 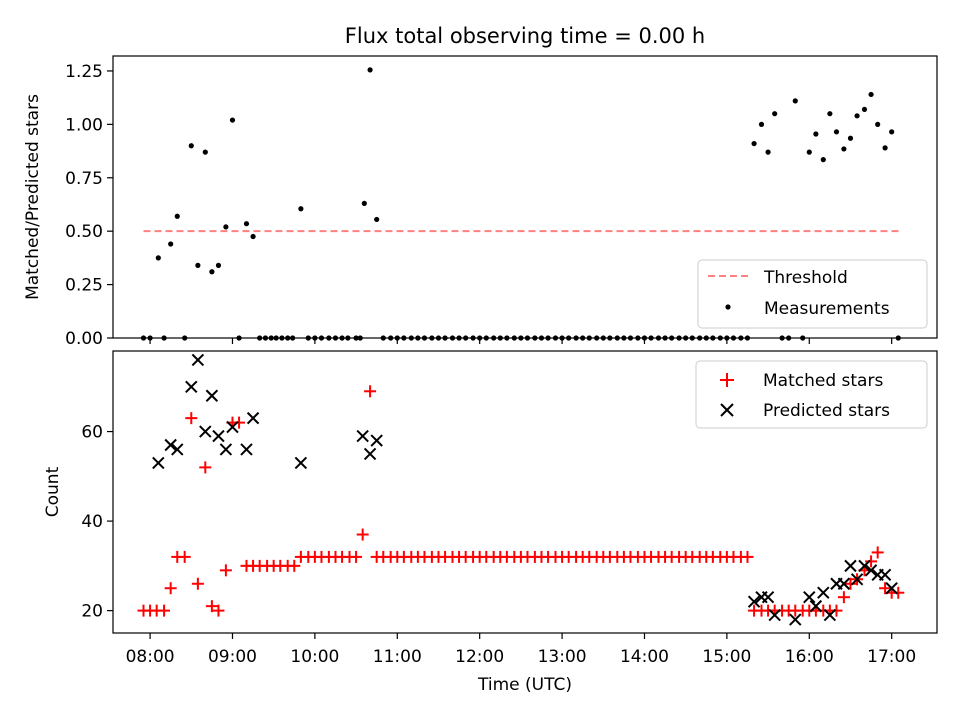 I want to click on x-tick-label: 12:00, so click(x=479, y=657).